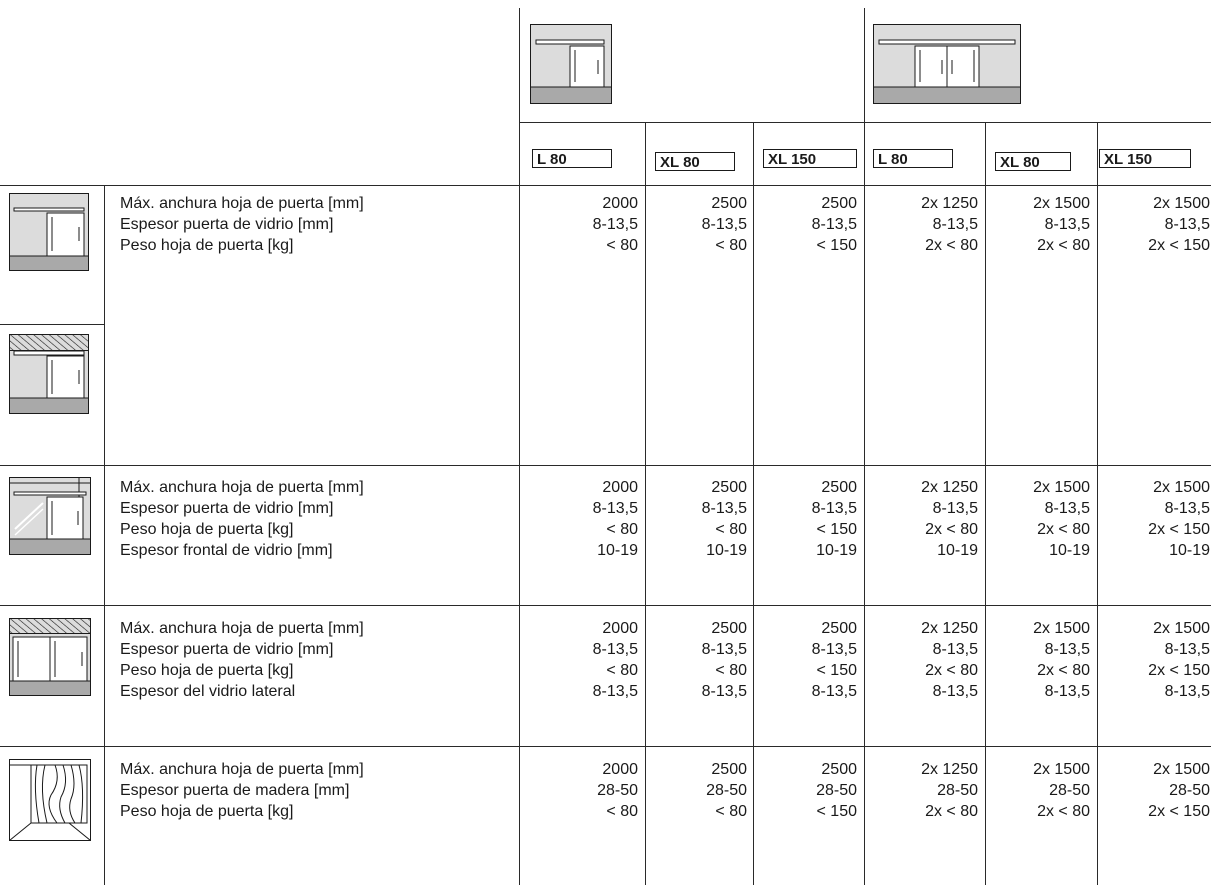 This screenshot has height=885, width=1211. Describe the element at coordinates (571, 64) in the screenshot. I see `single-sliding-door-icon` at that location.